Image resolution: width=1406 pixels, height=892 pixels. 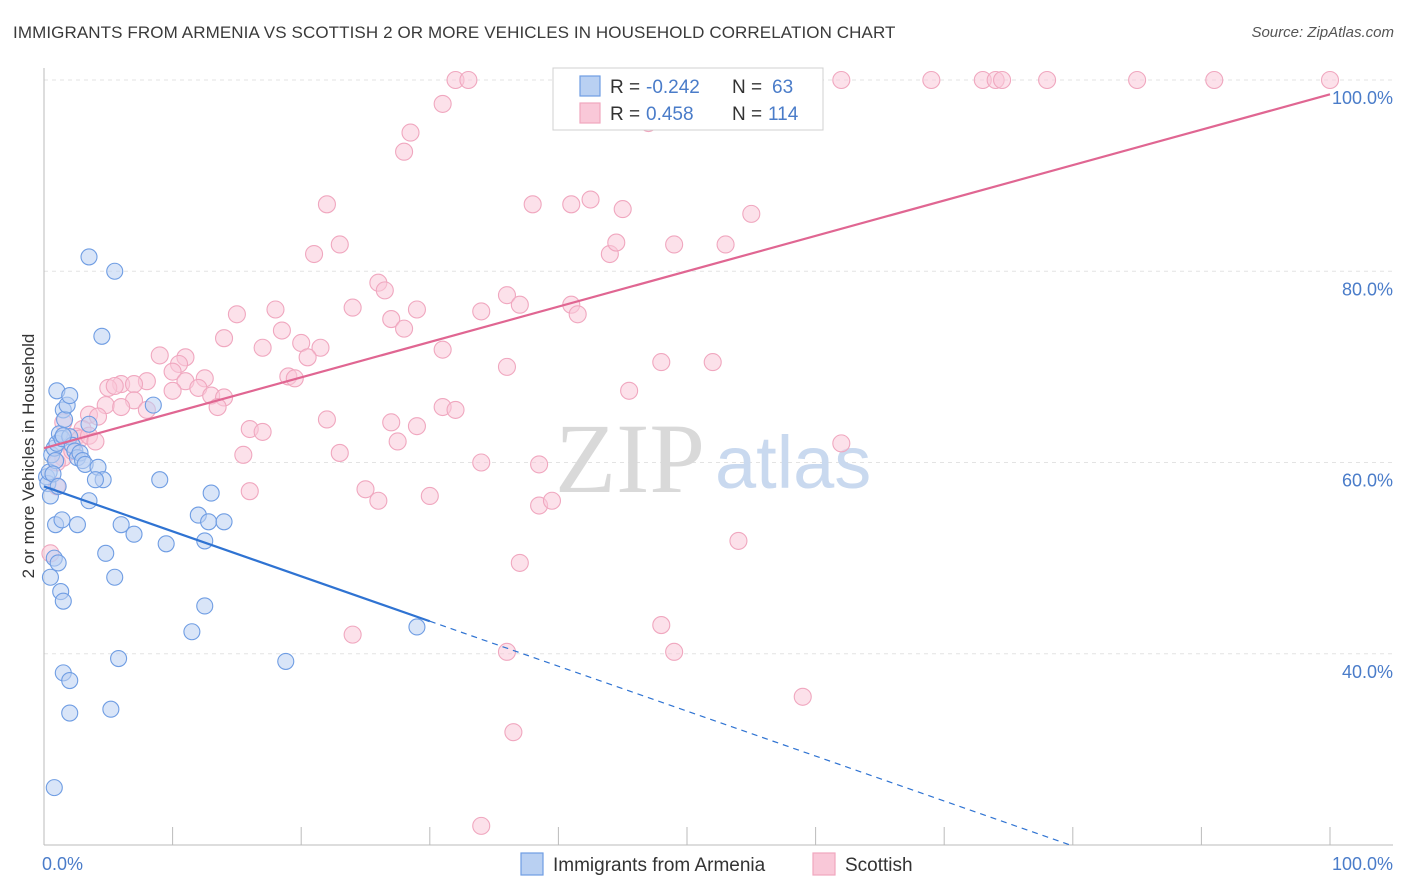 I want to click on top-legend: R = -0.242 N = 63 R = 0.458 N = 114, so click(x=688, y=99).